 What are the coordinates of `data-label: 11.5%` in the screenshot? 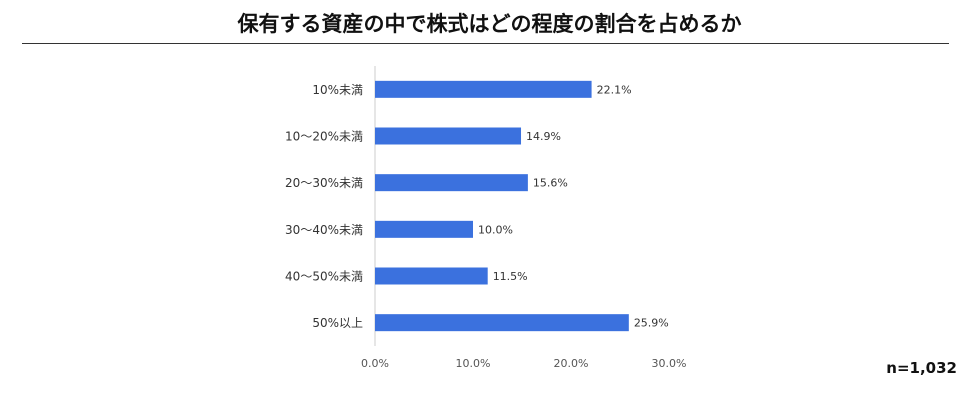 It's located at (510, 276).